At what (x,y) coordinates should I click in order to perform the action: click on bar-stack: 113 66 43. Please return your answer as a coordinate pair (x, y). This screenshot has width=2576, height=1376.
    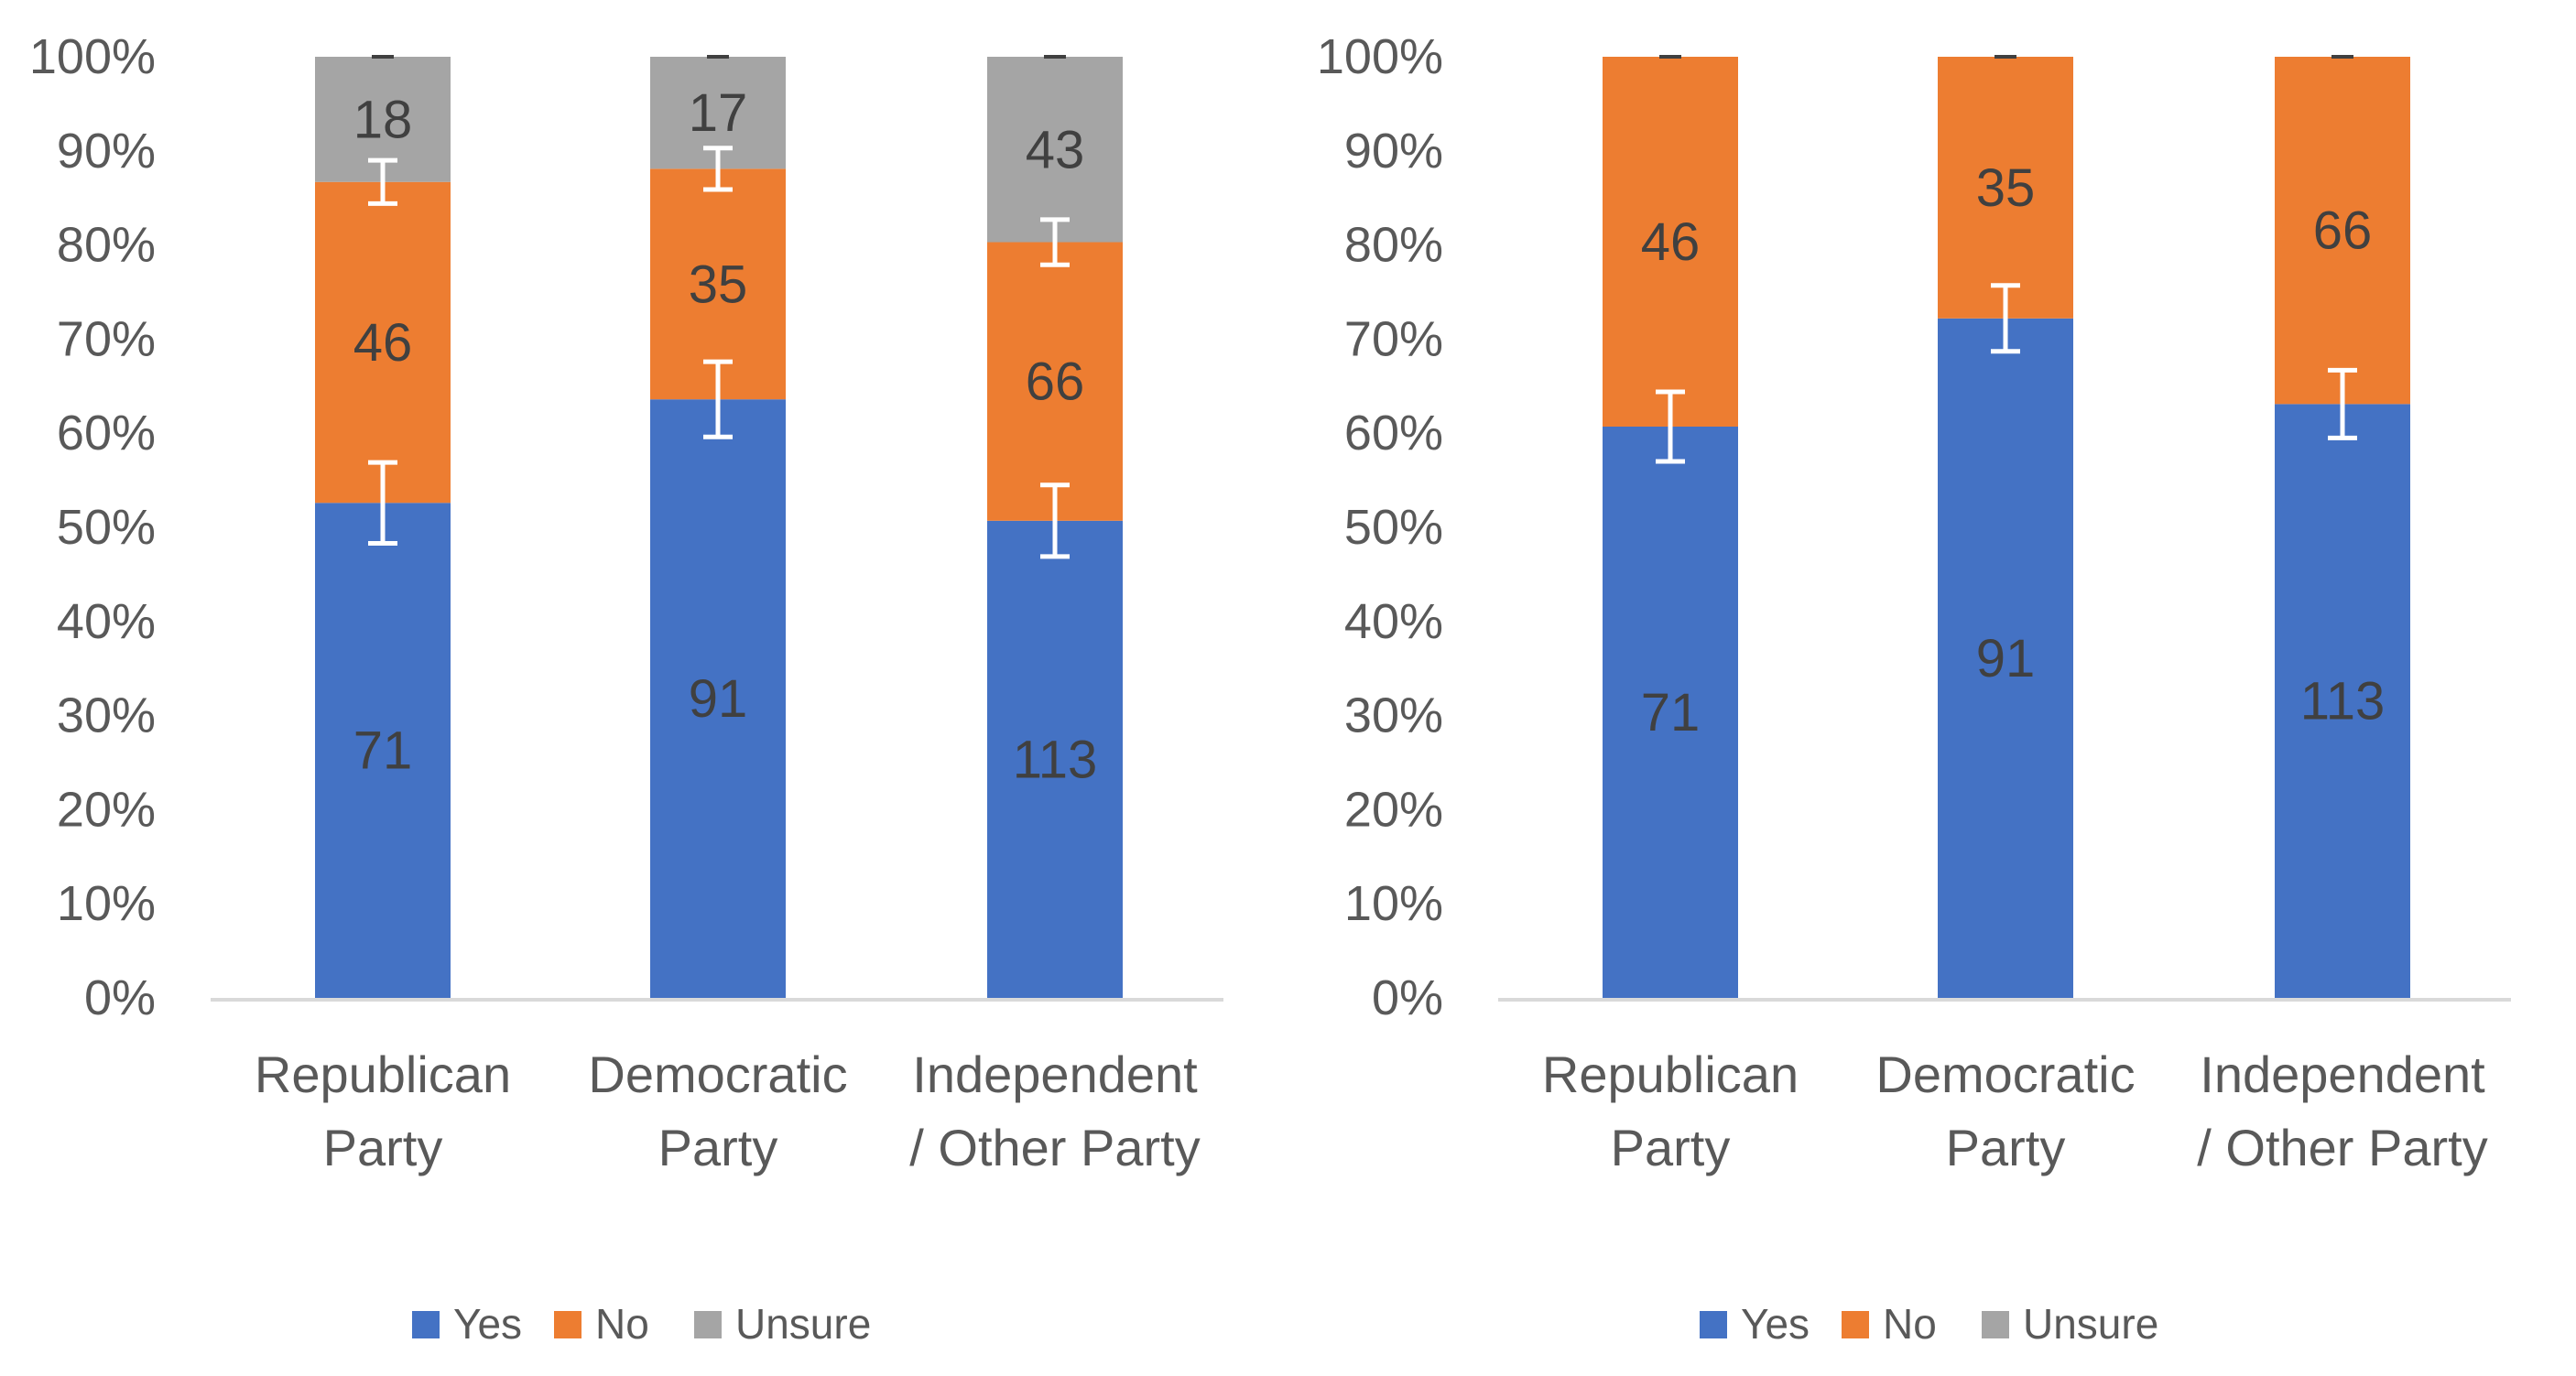
    Looking at the image, I should click on (1055, 526).